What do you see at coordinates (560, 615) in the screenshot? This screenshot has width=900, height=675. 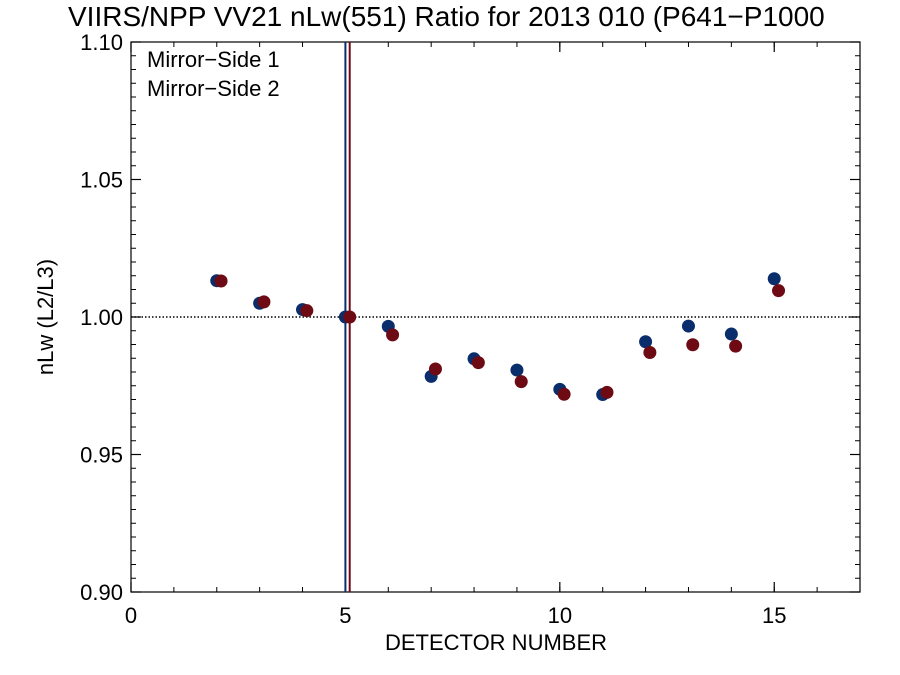 I see `x-tick-label: 10` at bounding box center [560, 615].